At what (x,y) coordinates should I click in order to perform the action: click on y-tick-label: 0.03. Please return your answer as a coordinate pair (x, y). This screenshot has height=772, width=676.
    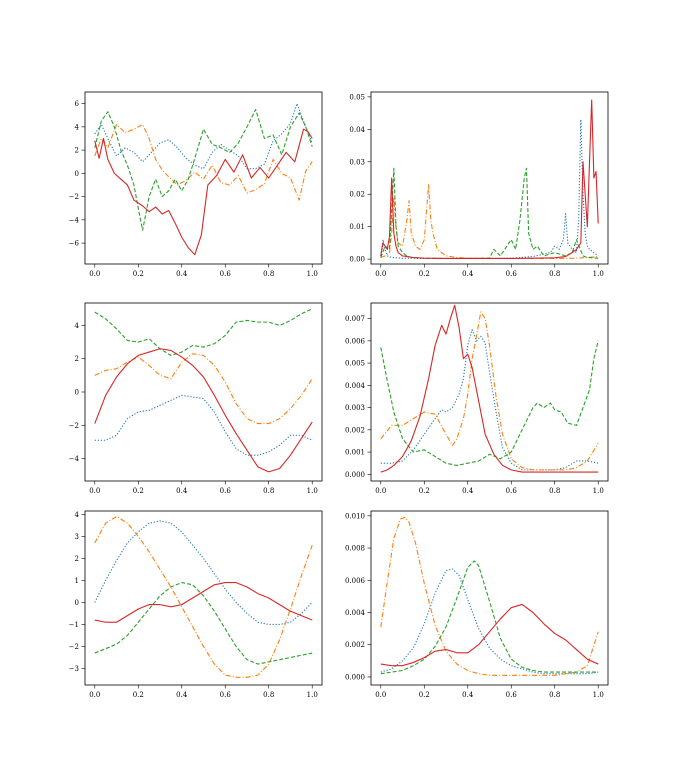
    Looking at the image, I should click on (357, 162).